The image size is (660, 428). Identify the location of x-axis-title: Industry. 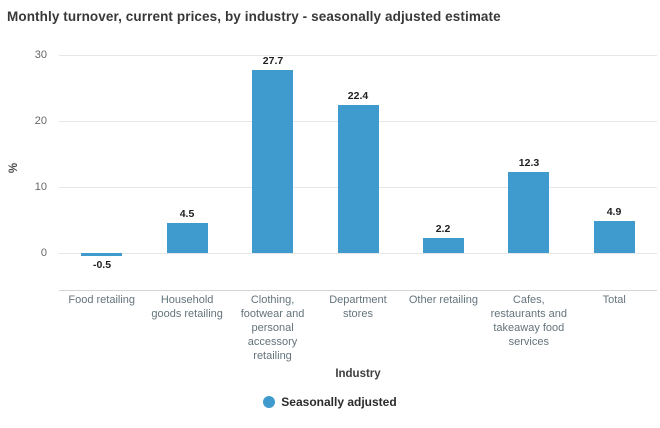
(358, 374).